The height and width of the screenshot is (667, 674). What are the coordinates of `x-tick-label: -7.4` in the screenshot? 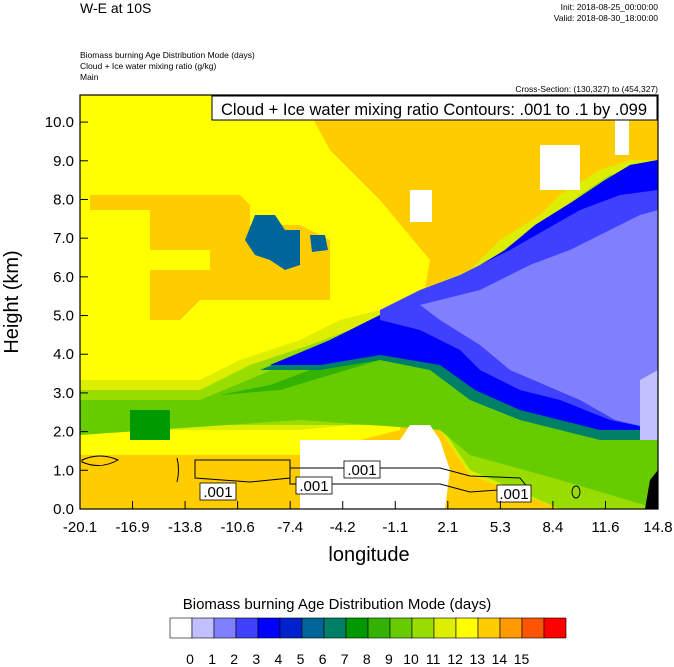 It's located at (290, 527).